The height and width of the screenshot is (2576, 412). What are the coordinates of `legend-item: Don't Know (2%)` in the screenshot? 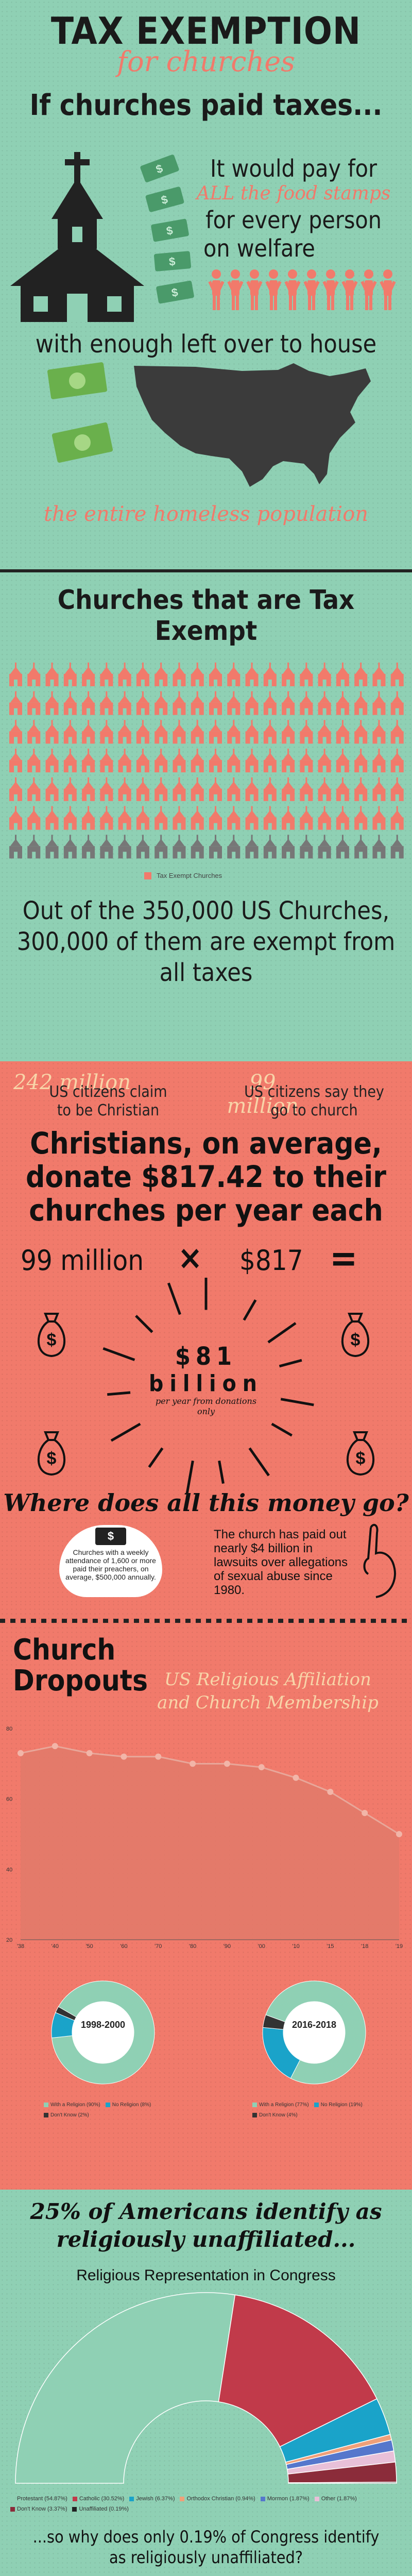 It's located at (66, 2115).